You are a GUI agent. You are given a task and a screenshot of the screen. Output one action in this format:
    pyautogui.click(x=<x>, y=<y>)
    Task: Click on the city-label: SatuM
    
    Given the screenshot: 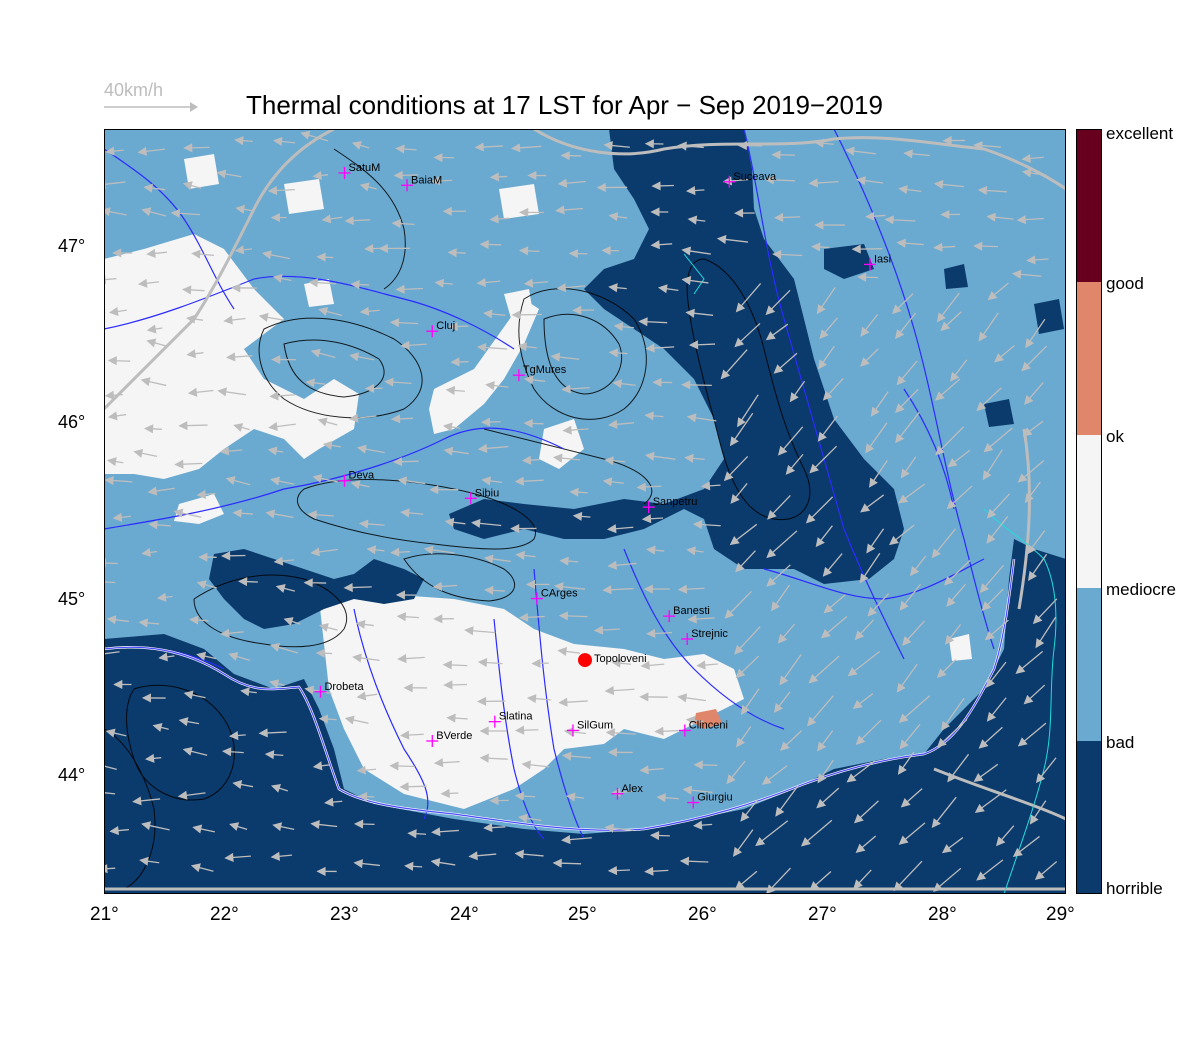 What is the action you would take?
    pyautogui.click(x=365, y=168)
    